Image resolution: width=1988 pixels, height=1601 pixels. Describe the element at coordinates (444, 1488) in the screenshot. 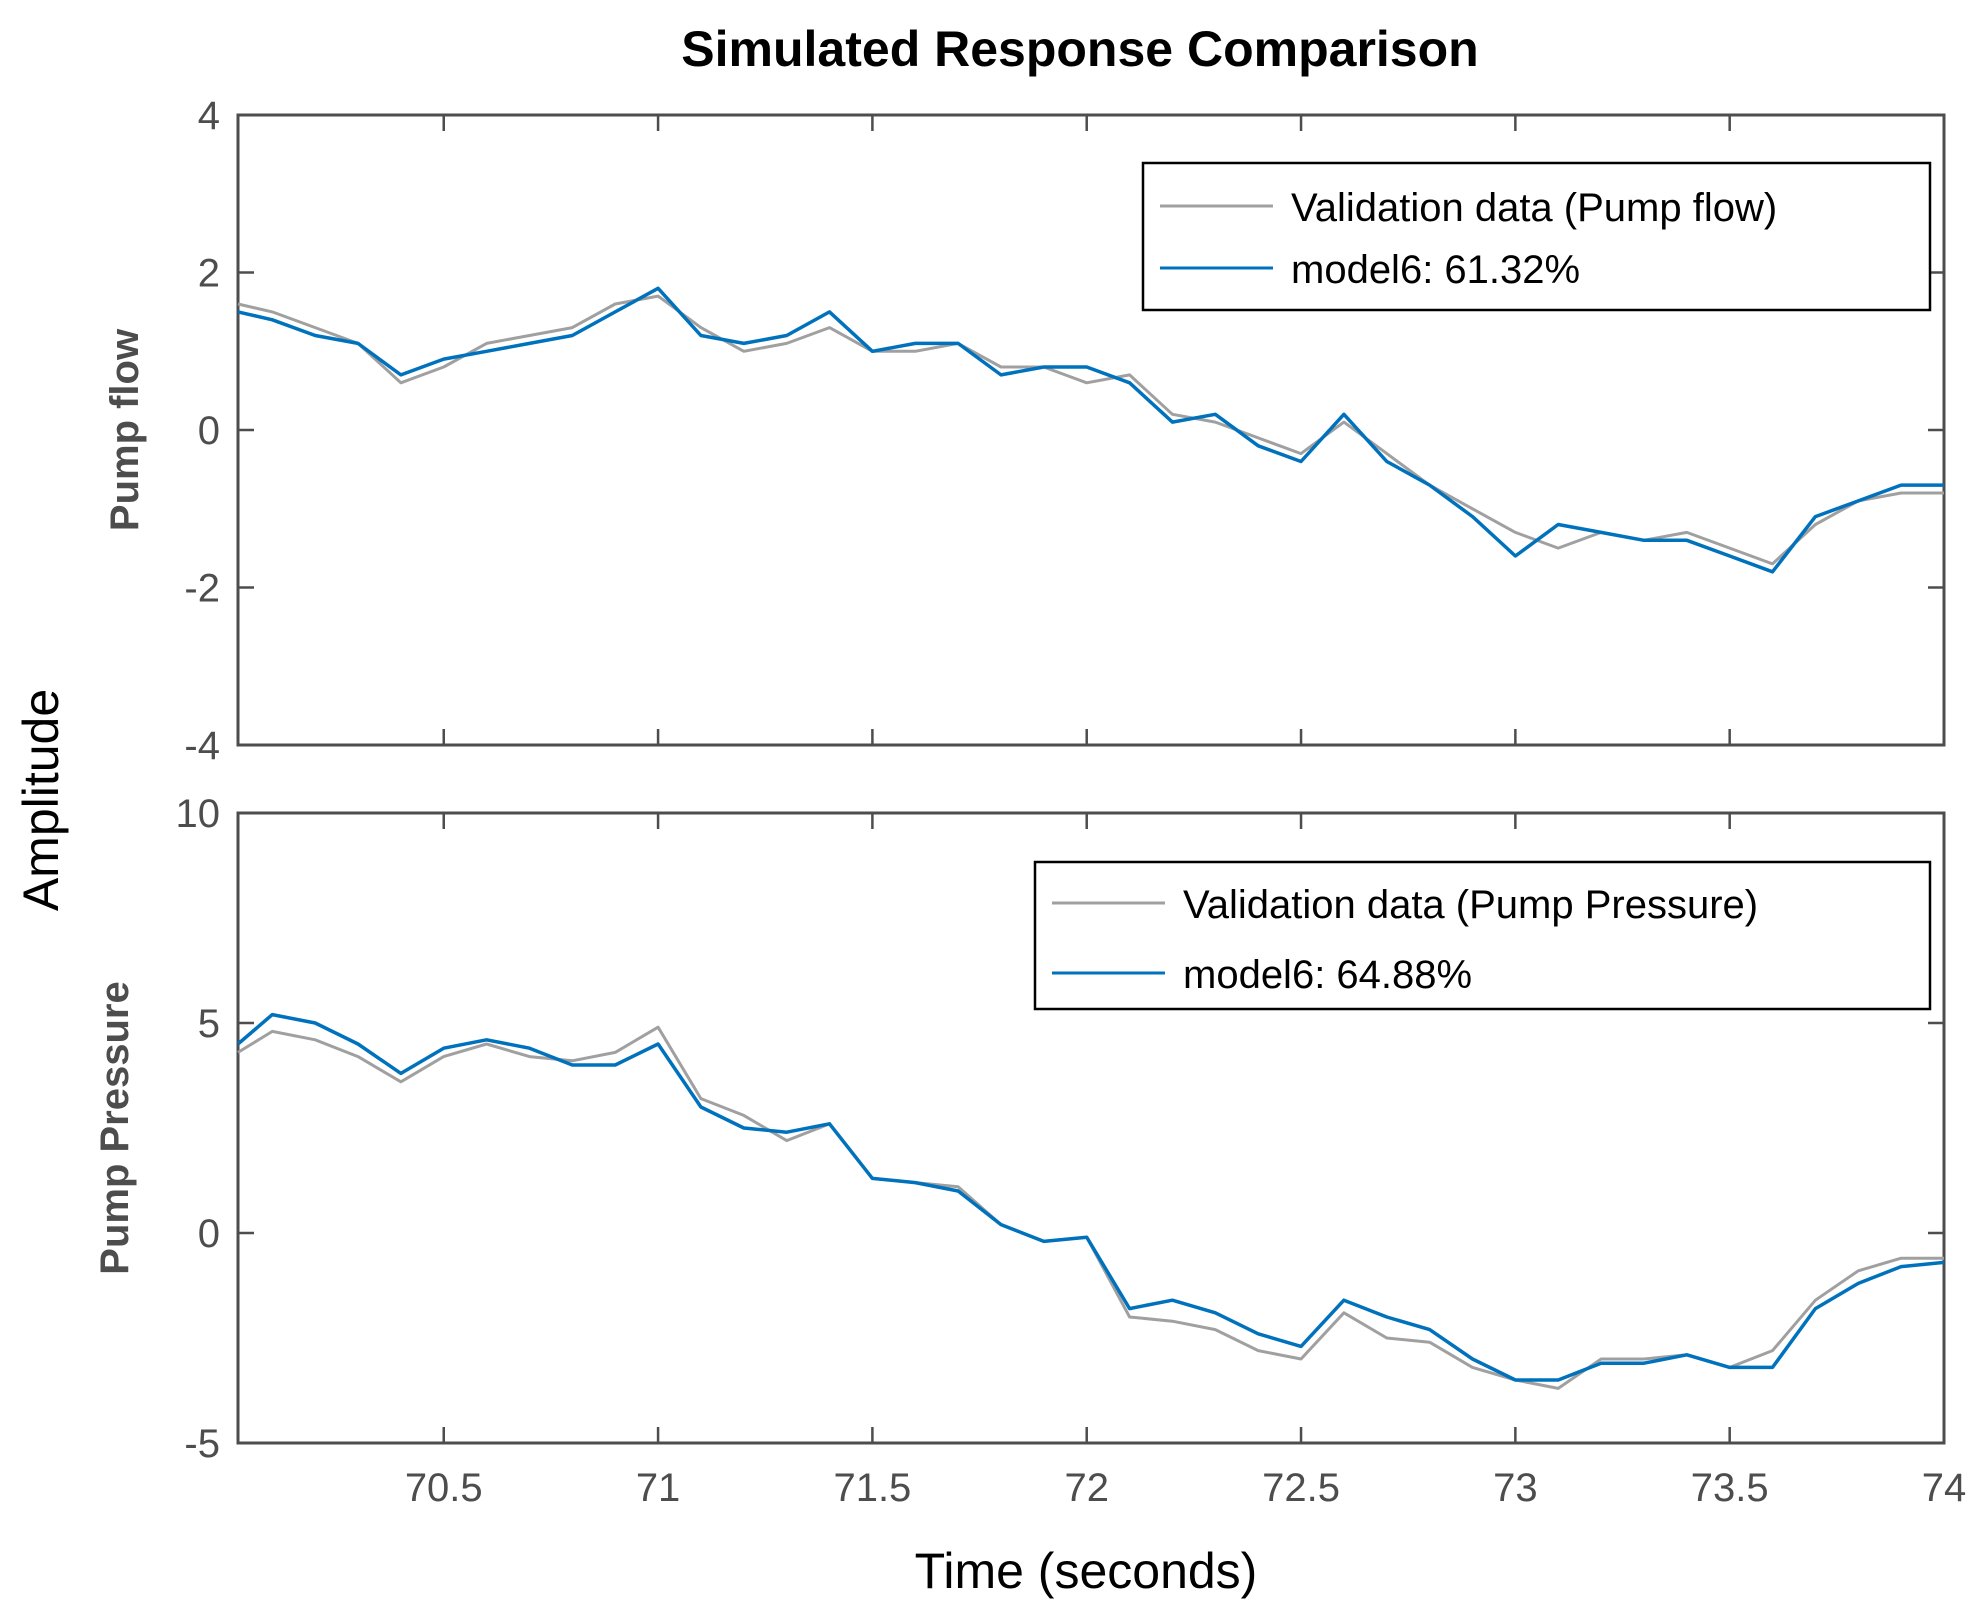

I see `x-tick-label: 70.5` at that location.